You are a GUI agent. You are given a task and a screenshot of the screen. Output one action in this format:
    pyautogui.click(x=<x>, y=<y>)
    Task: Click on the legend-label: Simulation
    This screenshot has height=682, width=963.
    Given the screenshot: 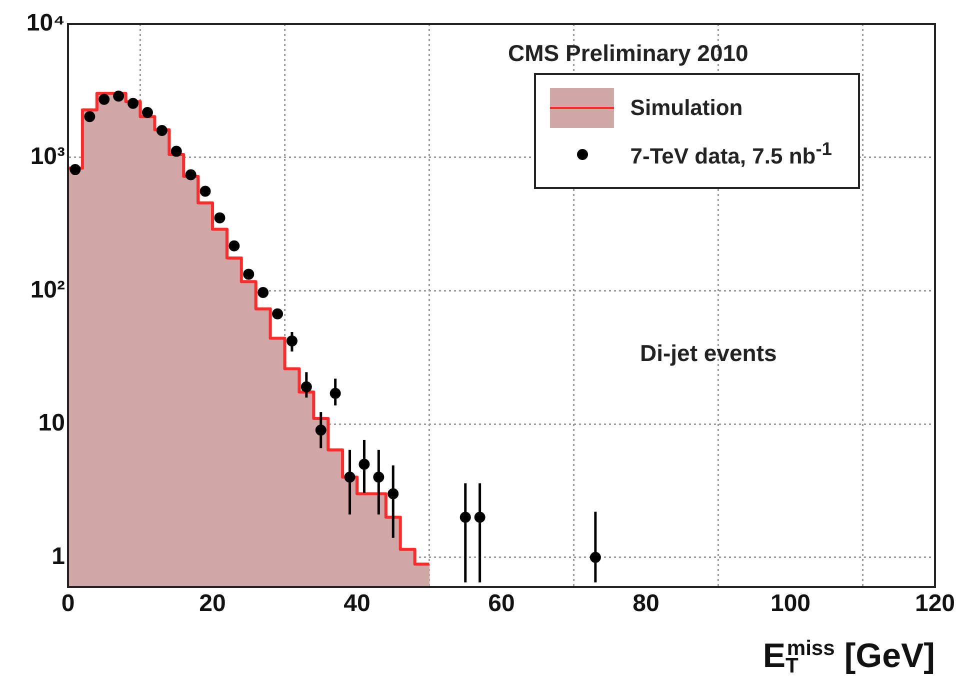 What is the action you would take?
    pyautogui.click(x=686, y=108)
    